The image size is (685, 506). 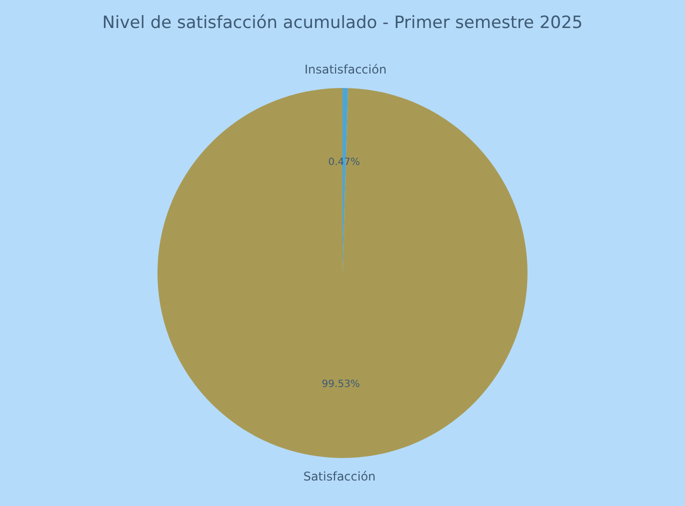 I want to click on data-label: 99.53%, so click(x=341, y=384).